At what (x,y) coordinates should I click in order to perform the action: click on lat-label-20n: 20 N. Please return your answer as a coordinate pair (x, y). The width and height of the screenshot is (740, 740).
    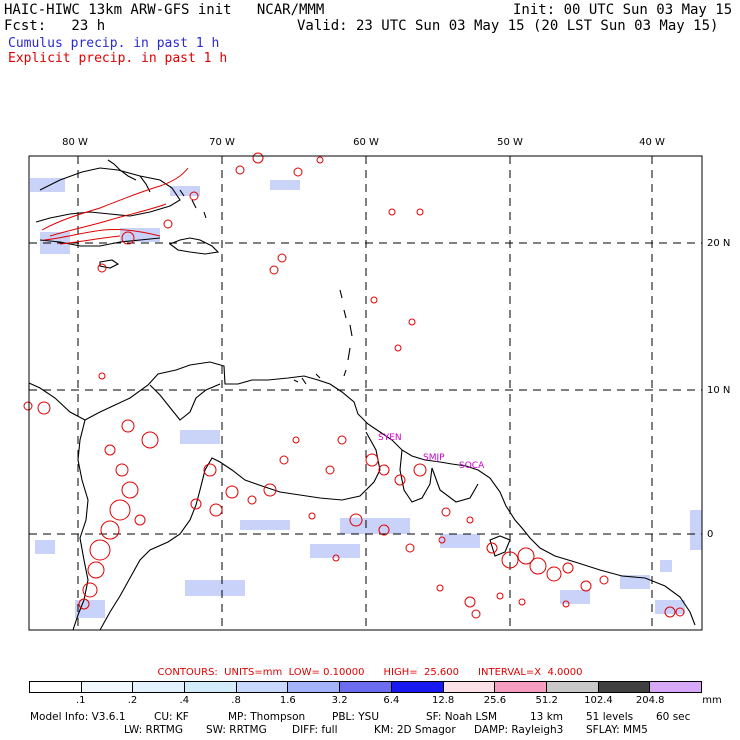
    Looking at the image, I should click on (718, 243).